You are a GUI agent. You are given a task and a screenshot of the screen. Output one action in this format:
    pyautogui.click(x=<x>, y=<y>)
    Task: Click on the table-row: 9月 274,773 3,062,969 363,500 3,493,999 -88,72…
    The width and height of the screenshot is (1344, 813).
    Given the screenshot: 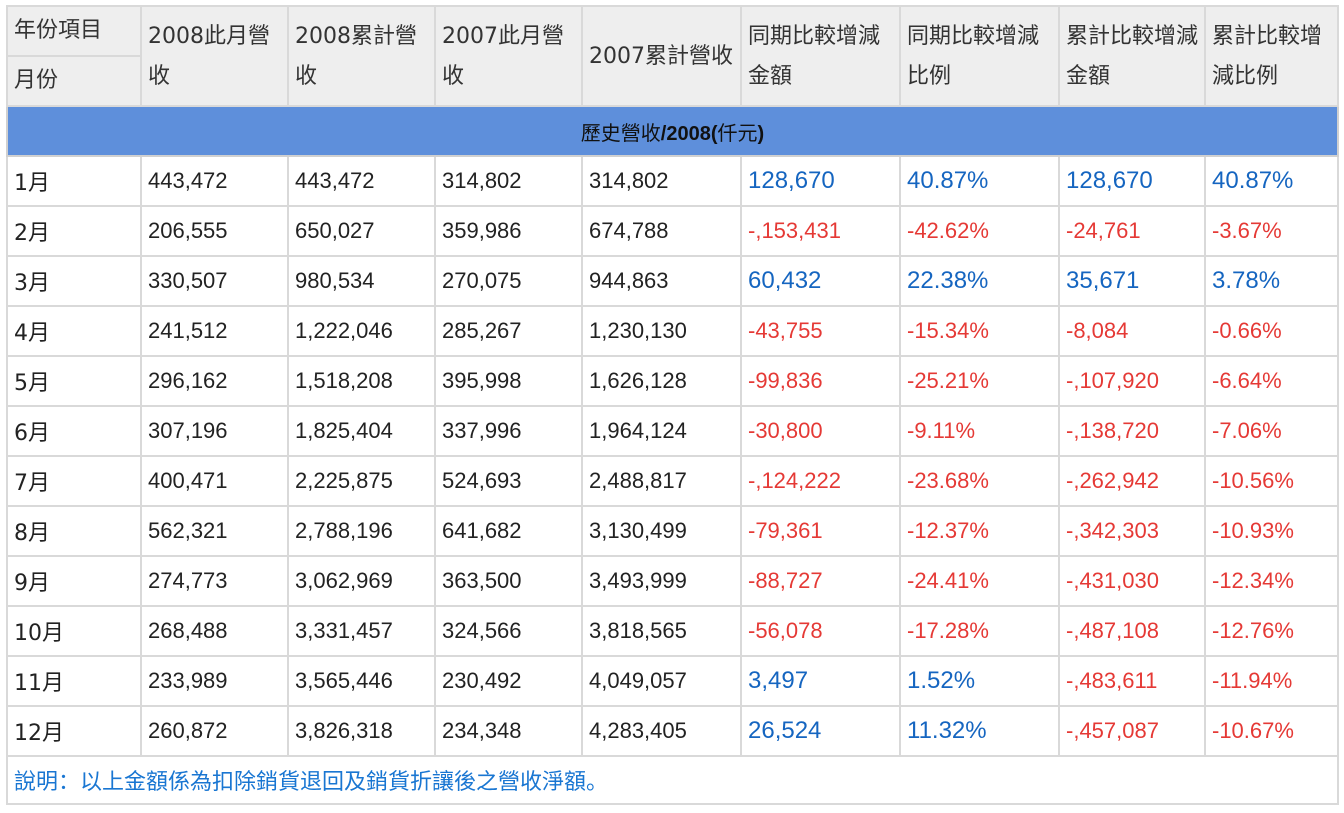 What is the action you would take?
    pyautogui.click(x=672, y=581)
    